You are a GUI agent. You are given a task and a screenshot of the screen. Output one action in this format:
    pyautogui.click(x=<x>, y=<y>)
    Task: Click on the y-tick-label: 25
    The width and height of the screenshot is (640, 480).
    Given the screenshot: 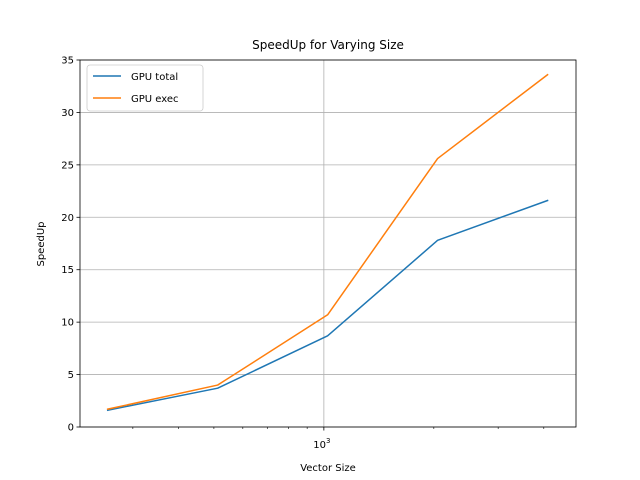 What is the action you would take?
    pyautogui.click(x=67, y=165)
    